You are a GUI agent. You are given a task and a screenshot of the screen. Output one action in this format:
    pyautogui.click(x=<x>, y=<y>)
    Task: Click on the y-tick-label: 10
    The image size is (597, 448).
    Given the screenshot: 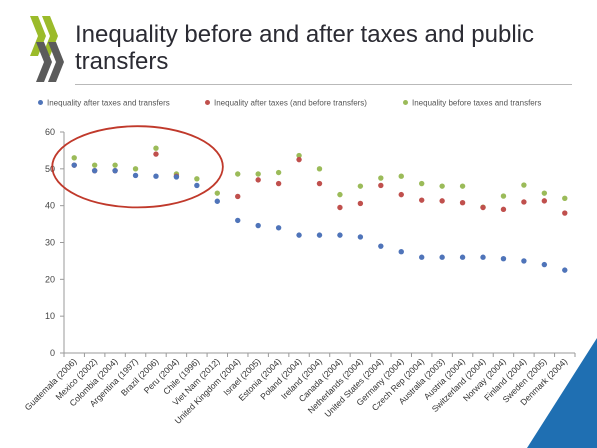 What is the action you would take?
    pyautogui.click(x=50, y=316)
    